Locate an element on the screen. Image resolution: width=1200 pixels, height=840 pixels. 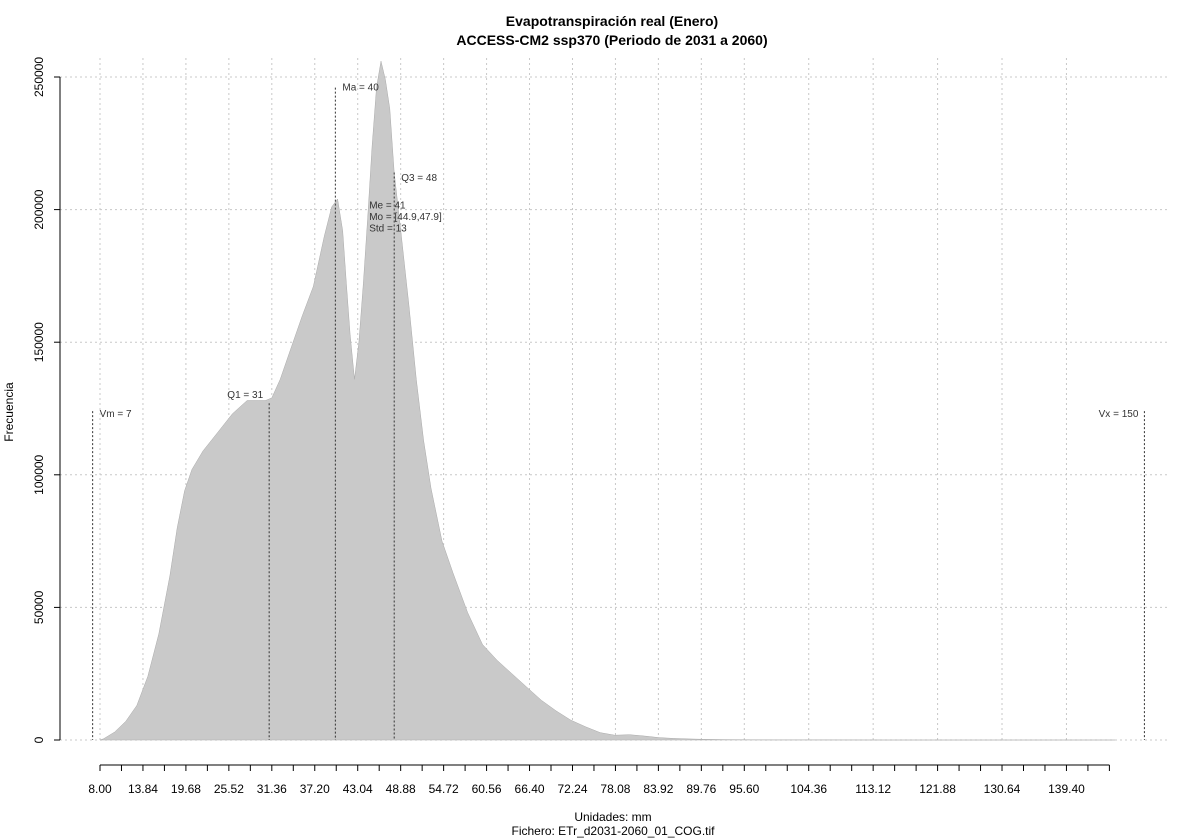
stat-marker-label: Q1 = 31 is located at coordinates (245, 395).